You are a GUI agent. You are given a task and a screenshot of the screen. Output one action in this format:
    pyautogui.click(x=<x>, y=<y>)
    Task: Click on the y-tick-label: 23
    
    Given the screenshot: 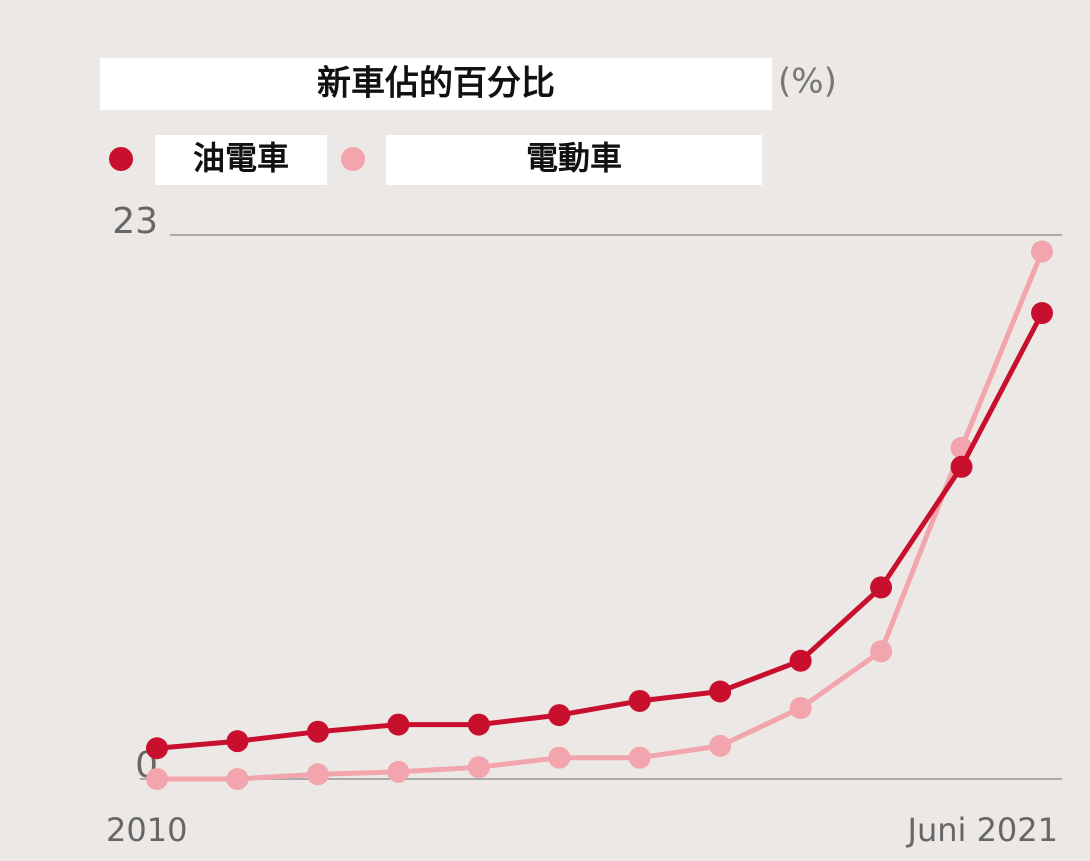 What is the action you would take?
    pyautogui.click(x=135, y=221)
    